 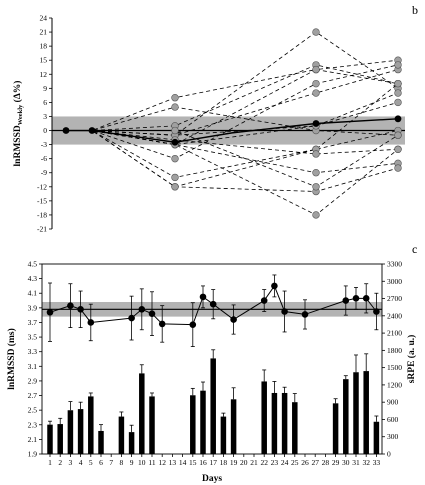 What do you see at coordinates (45, 102) in the screenshot?
I see `panel-b-y-tick-label: 6` at bounding box center [45, 102].